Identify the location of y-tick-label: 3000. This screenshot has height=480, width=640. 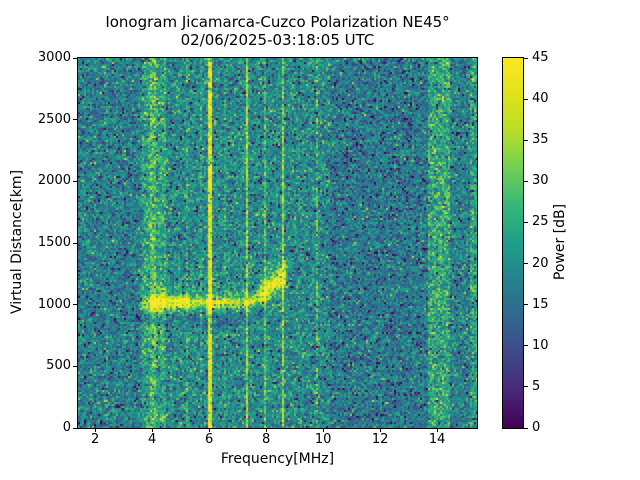
(54, 57).